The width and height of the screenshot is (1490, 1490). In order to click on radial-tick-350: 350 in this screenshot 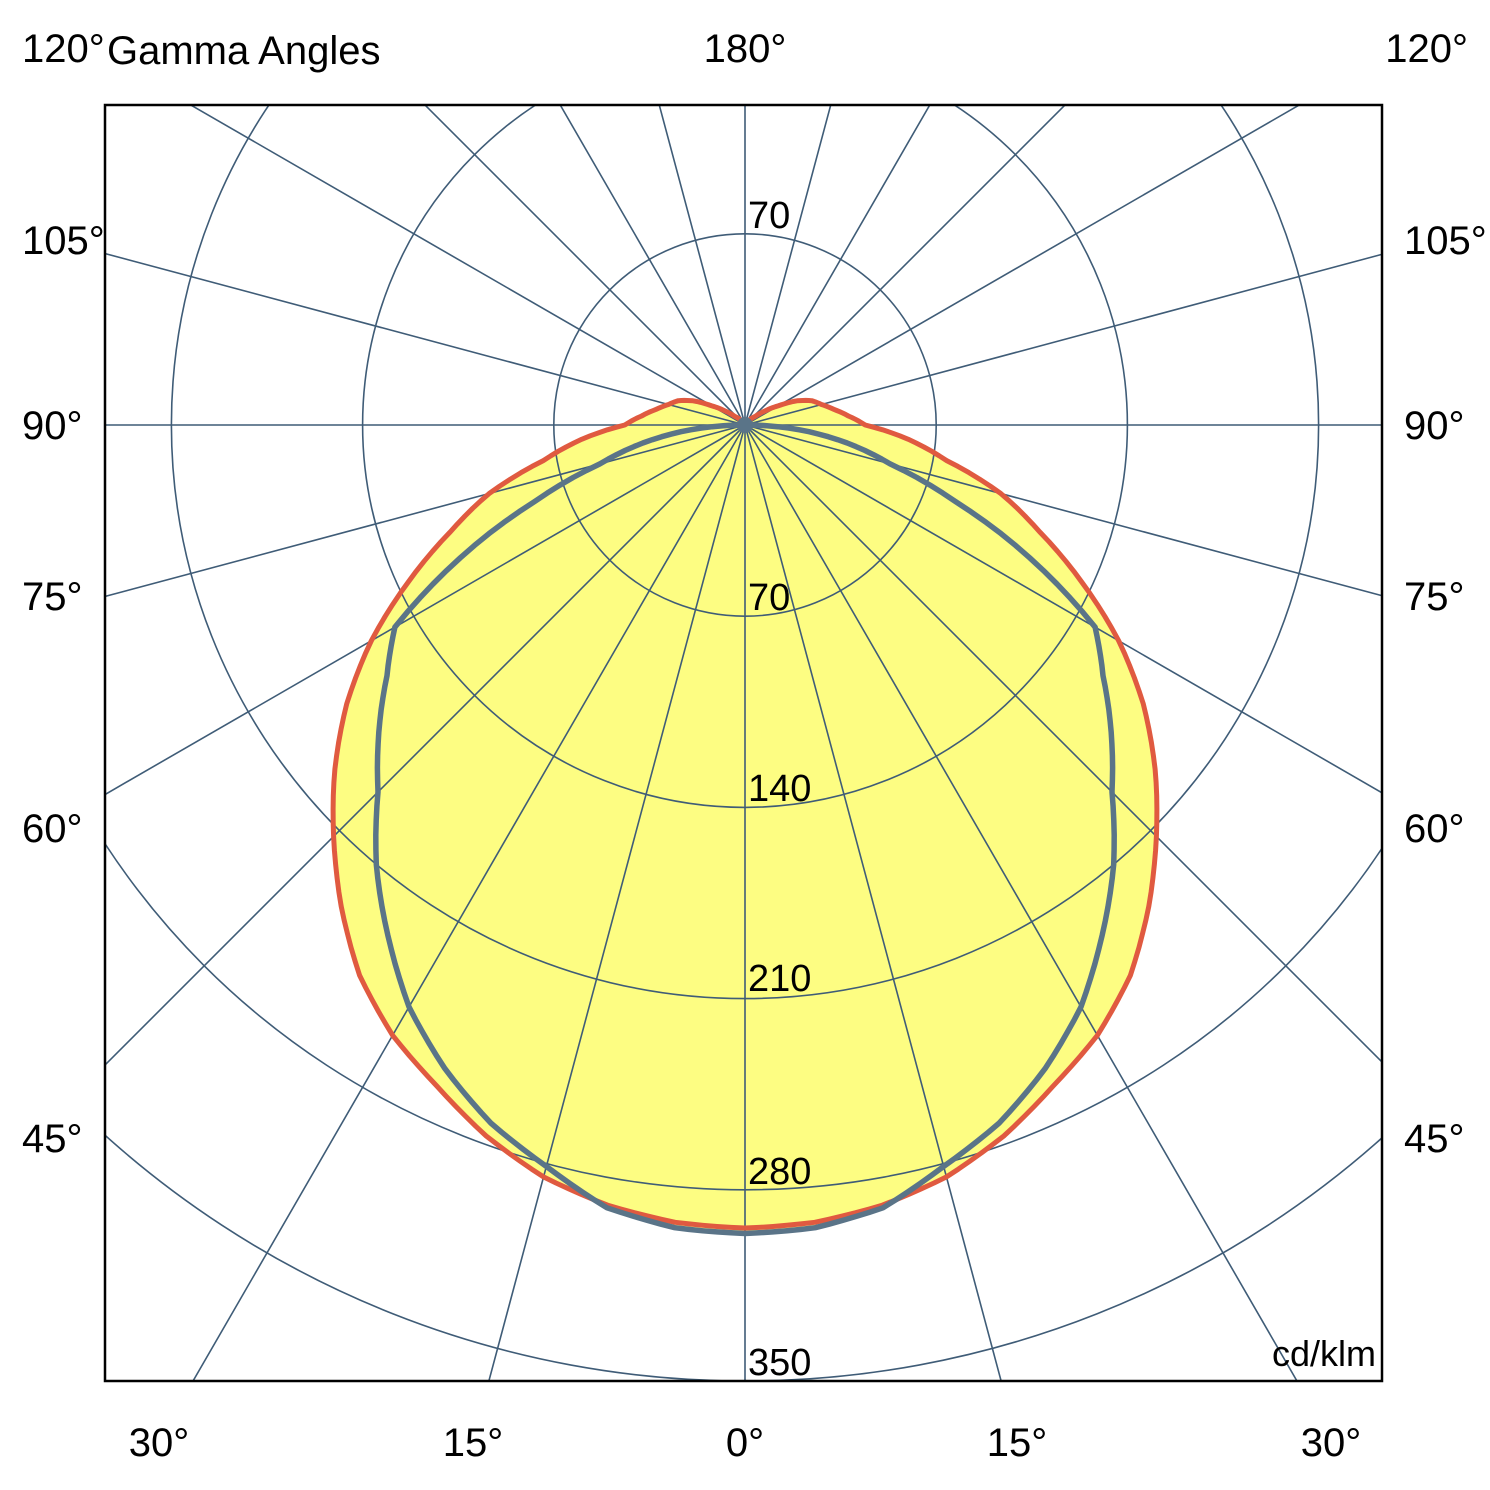, I will do `click(779, 1363)`.